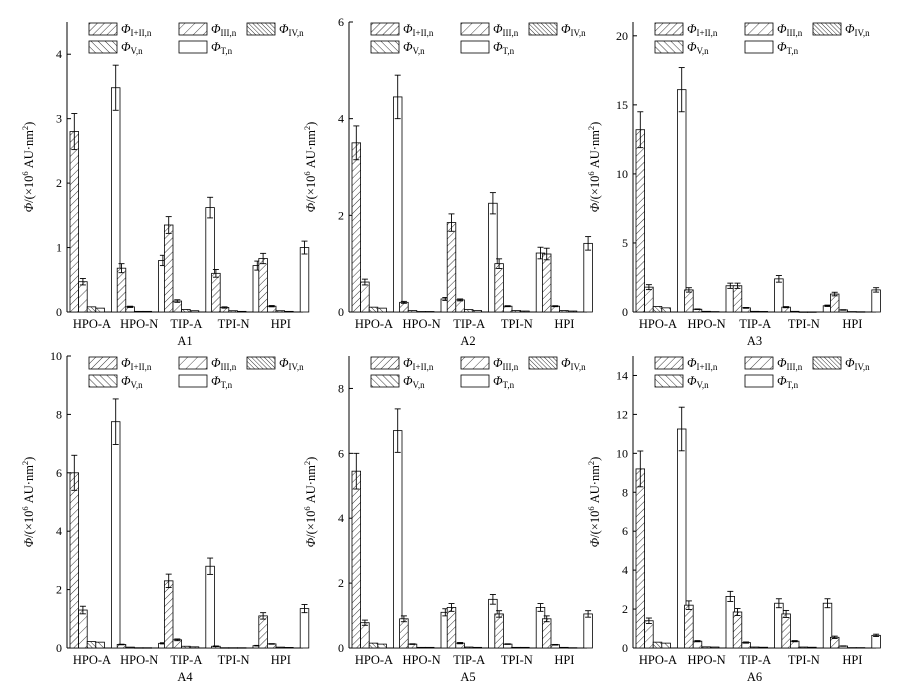 Image resolution: width=922 pixels, height=696 pixels. Describe the element at coordinates (341, 518) in the screenshot. I see `y-tick-label: 4` at that location.